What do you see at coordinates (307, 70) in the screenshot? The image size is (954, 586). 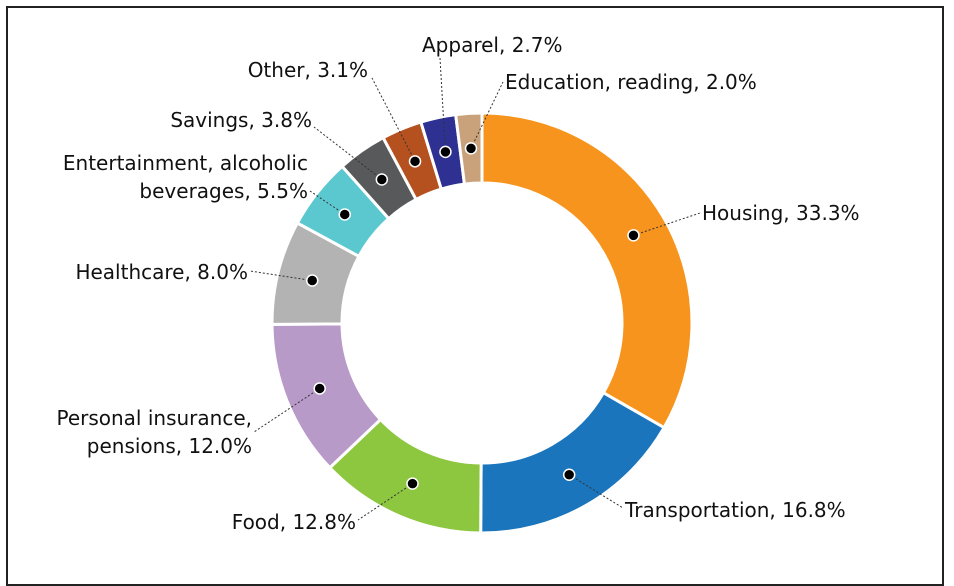 I see `data-label: Other, 3.1%` at bounding box center [307, 70].